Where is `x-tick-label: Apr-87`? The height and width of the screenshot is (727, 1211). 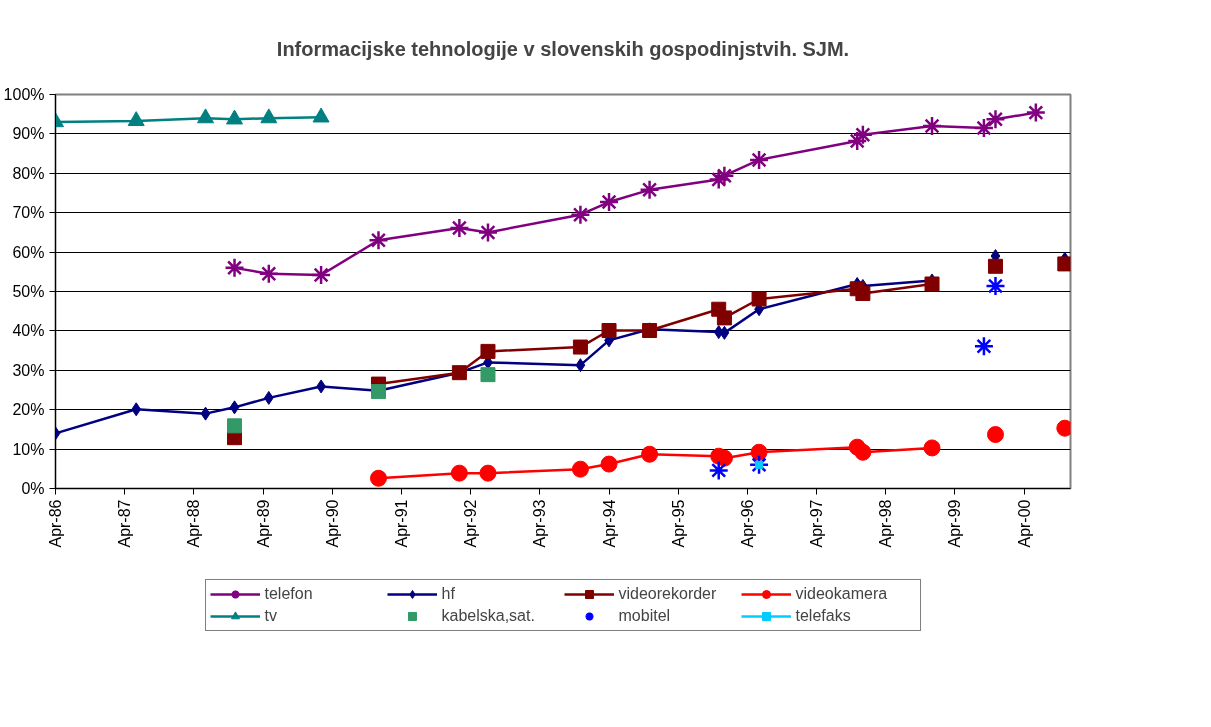
x-tick-label: Apr-87 is located at coordinates (125, 523).